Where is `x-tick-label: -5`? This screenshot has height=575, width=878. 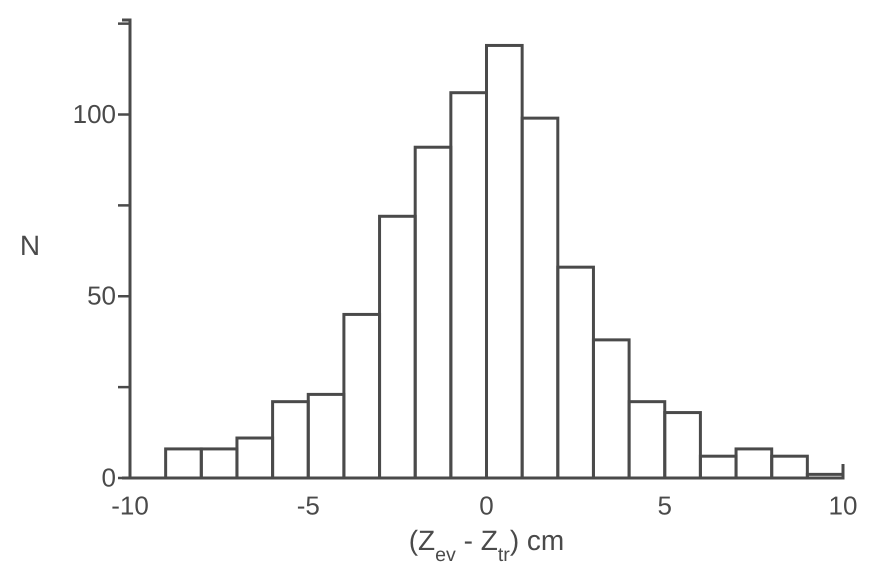
x-tick-label: -5 is located at coordinates (308, 505).